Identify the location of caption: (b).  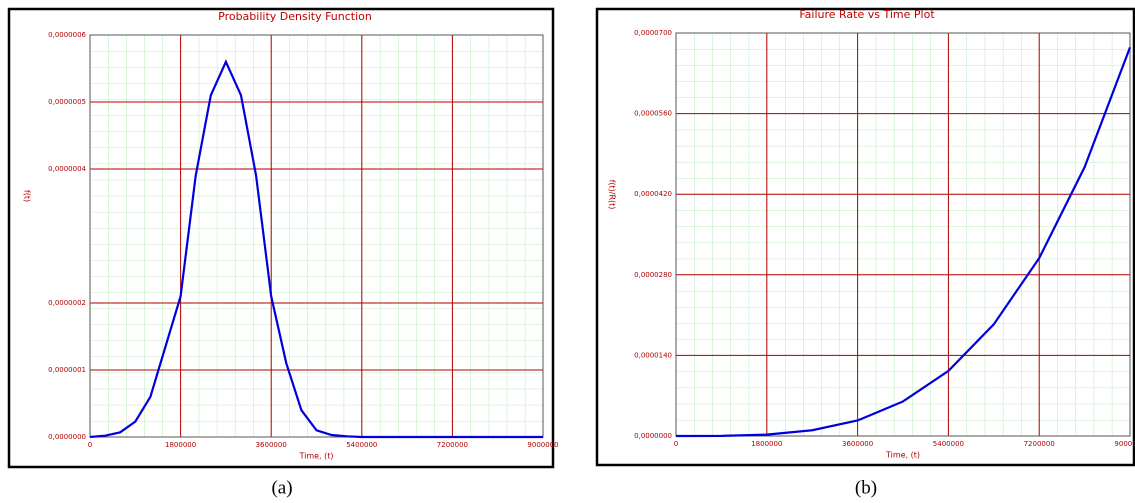
(866, 487).